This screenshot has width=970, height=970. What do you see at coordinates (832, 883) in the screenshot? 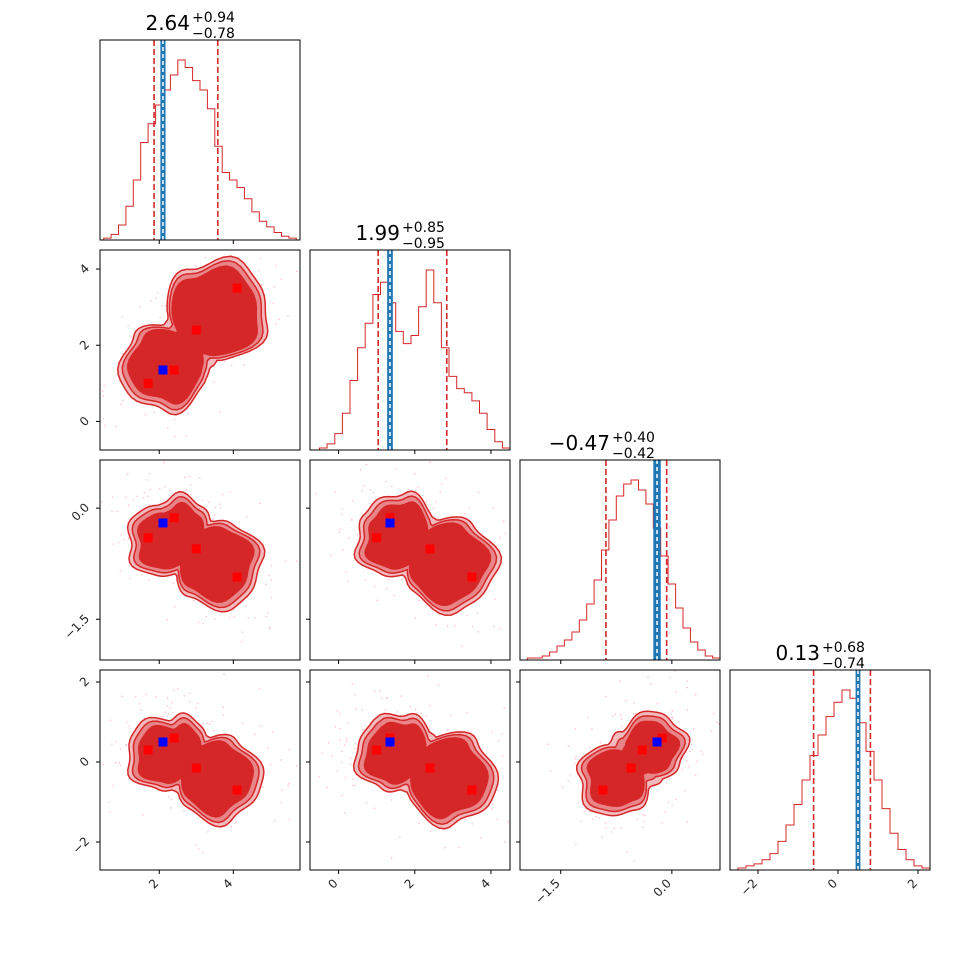
I see `x-tick-label: 0` at bounding box center [832, 883].